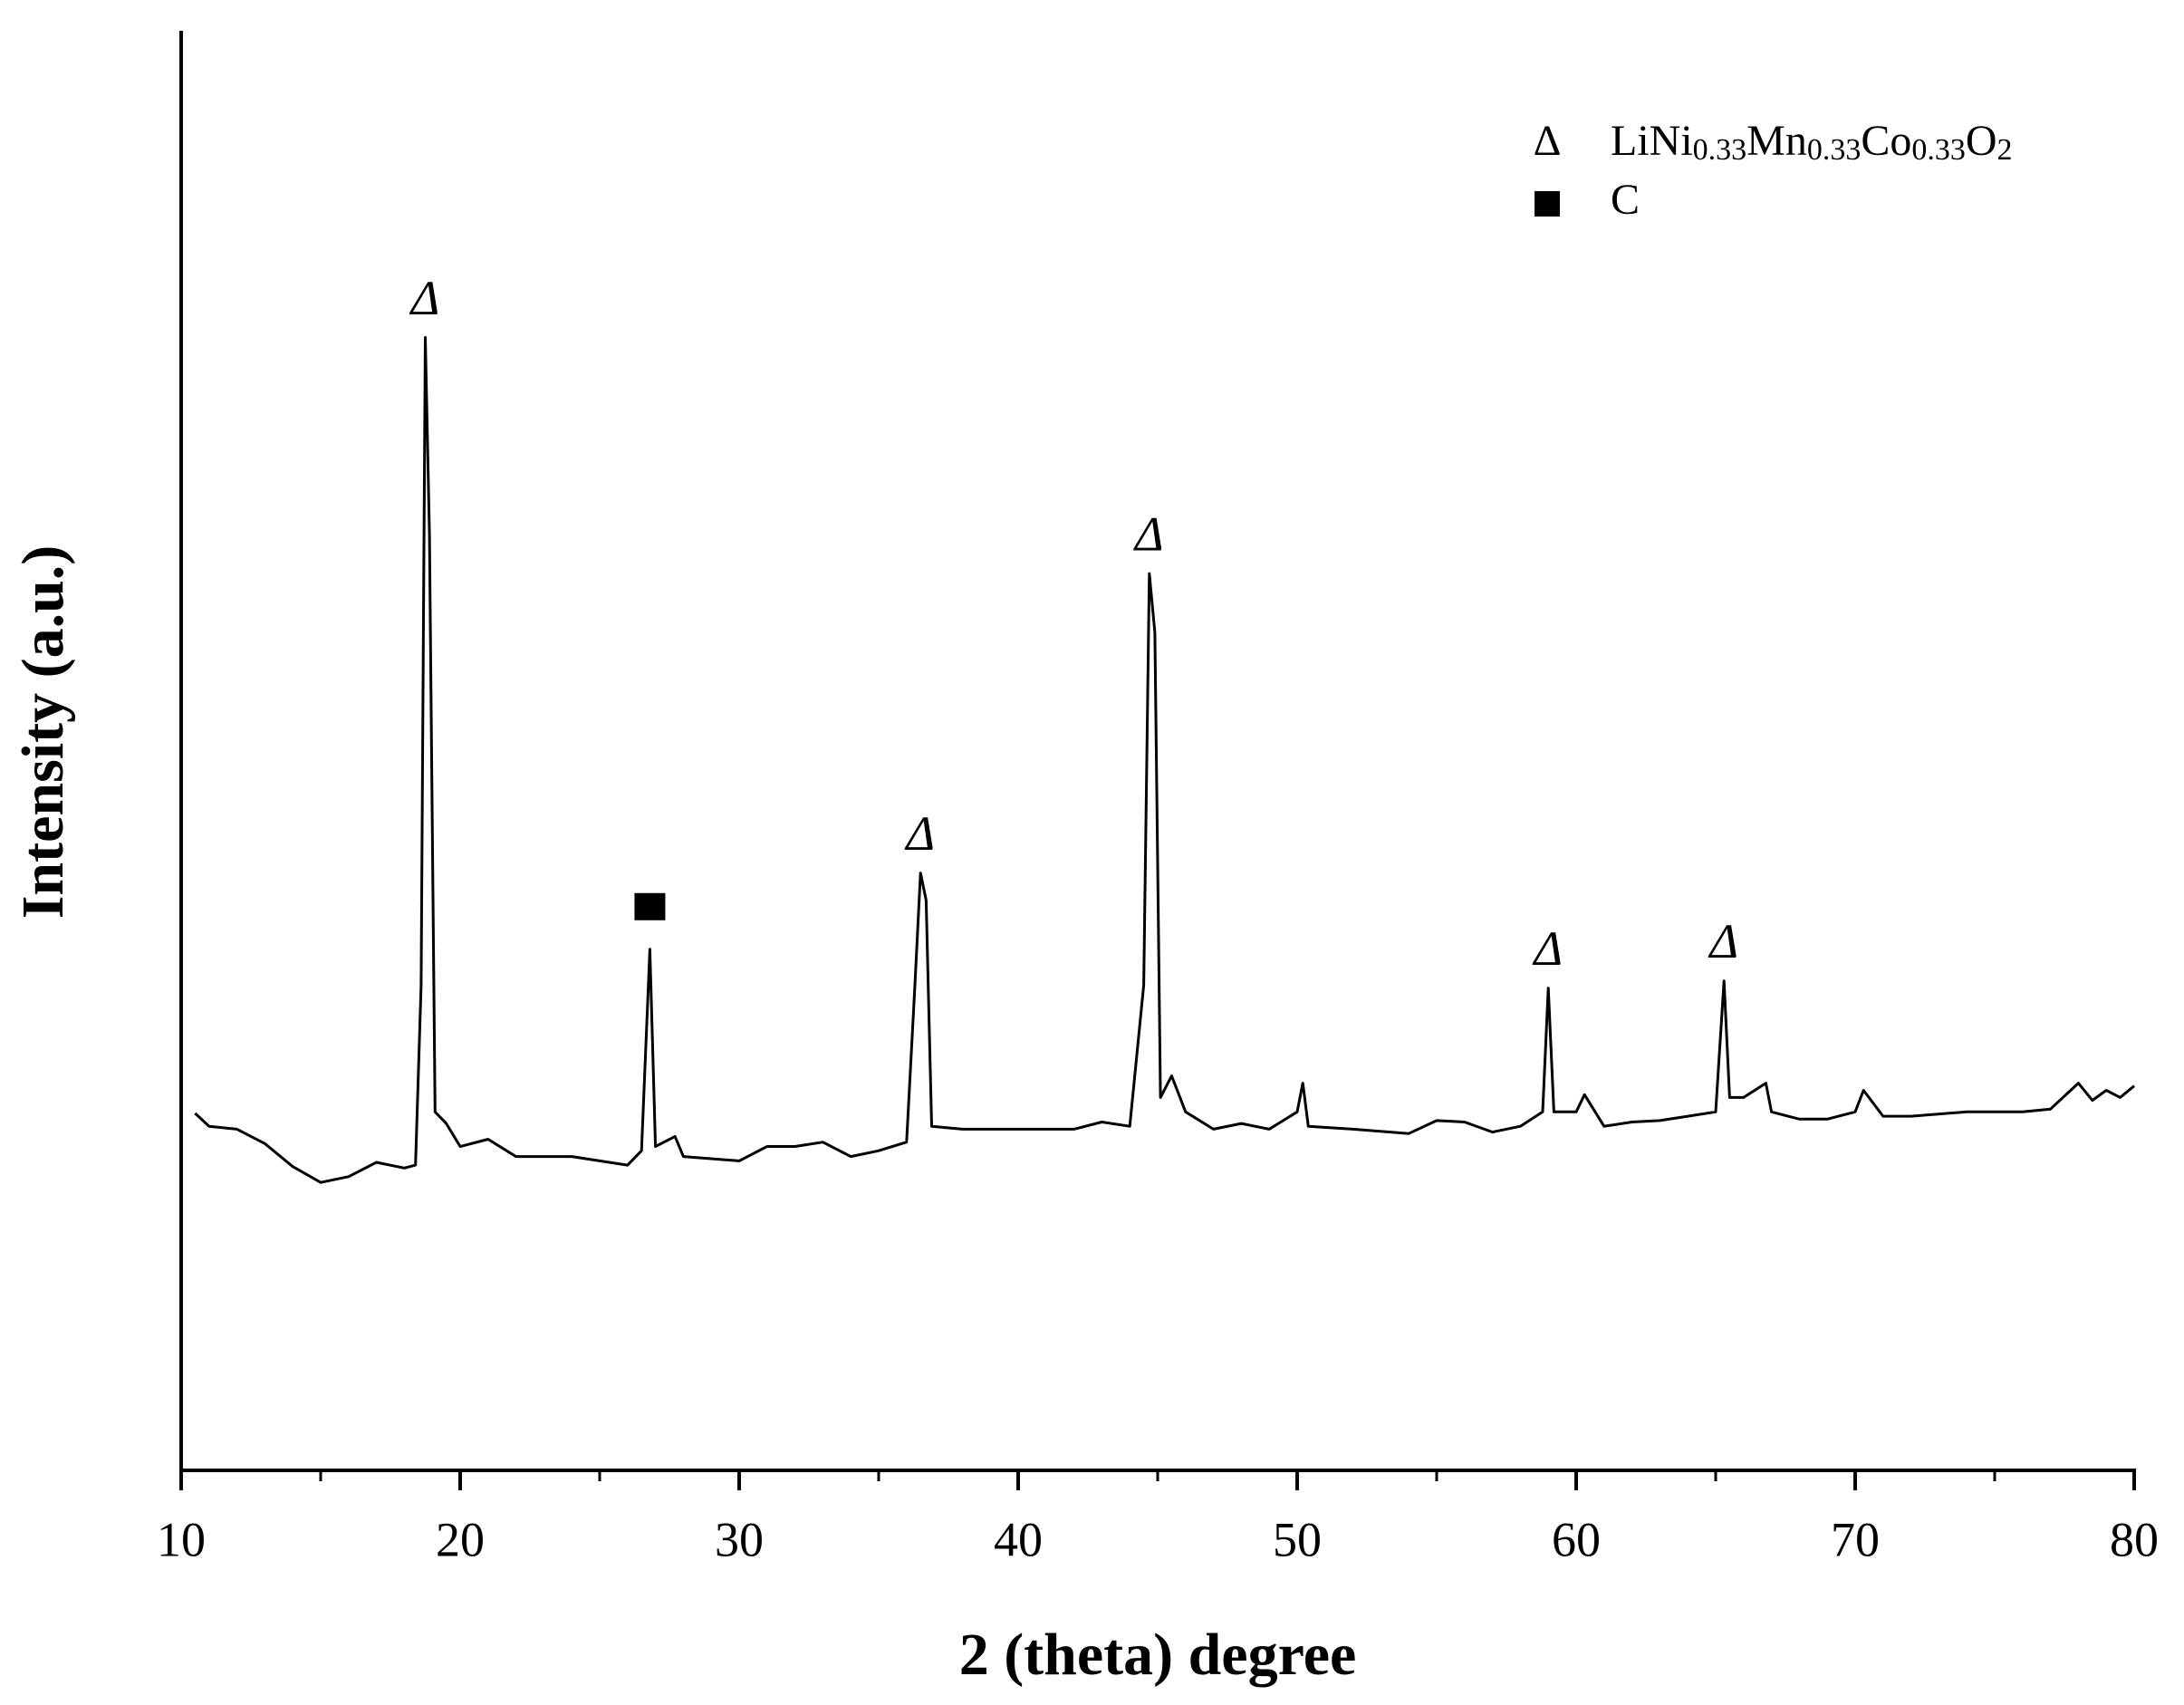 This screenshot has width=2184, height=1705. I want to click on legend-symbol, so click(1548, 204).